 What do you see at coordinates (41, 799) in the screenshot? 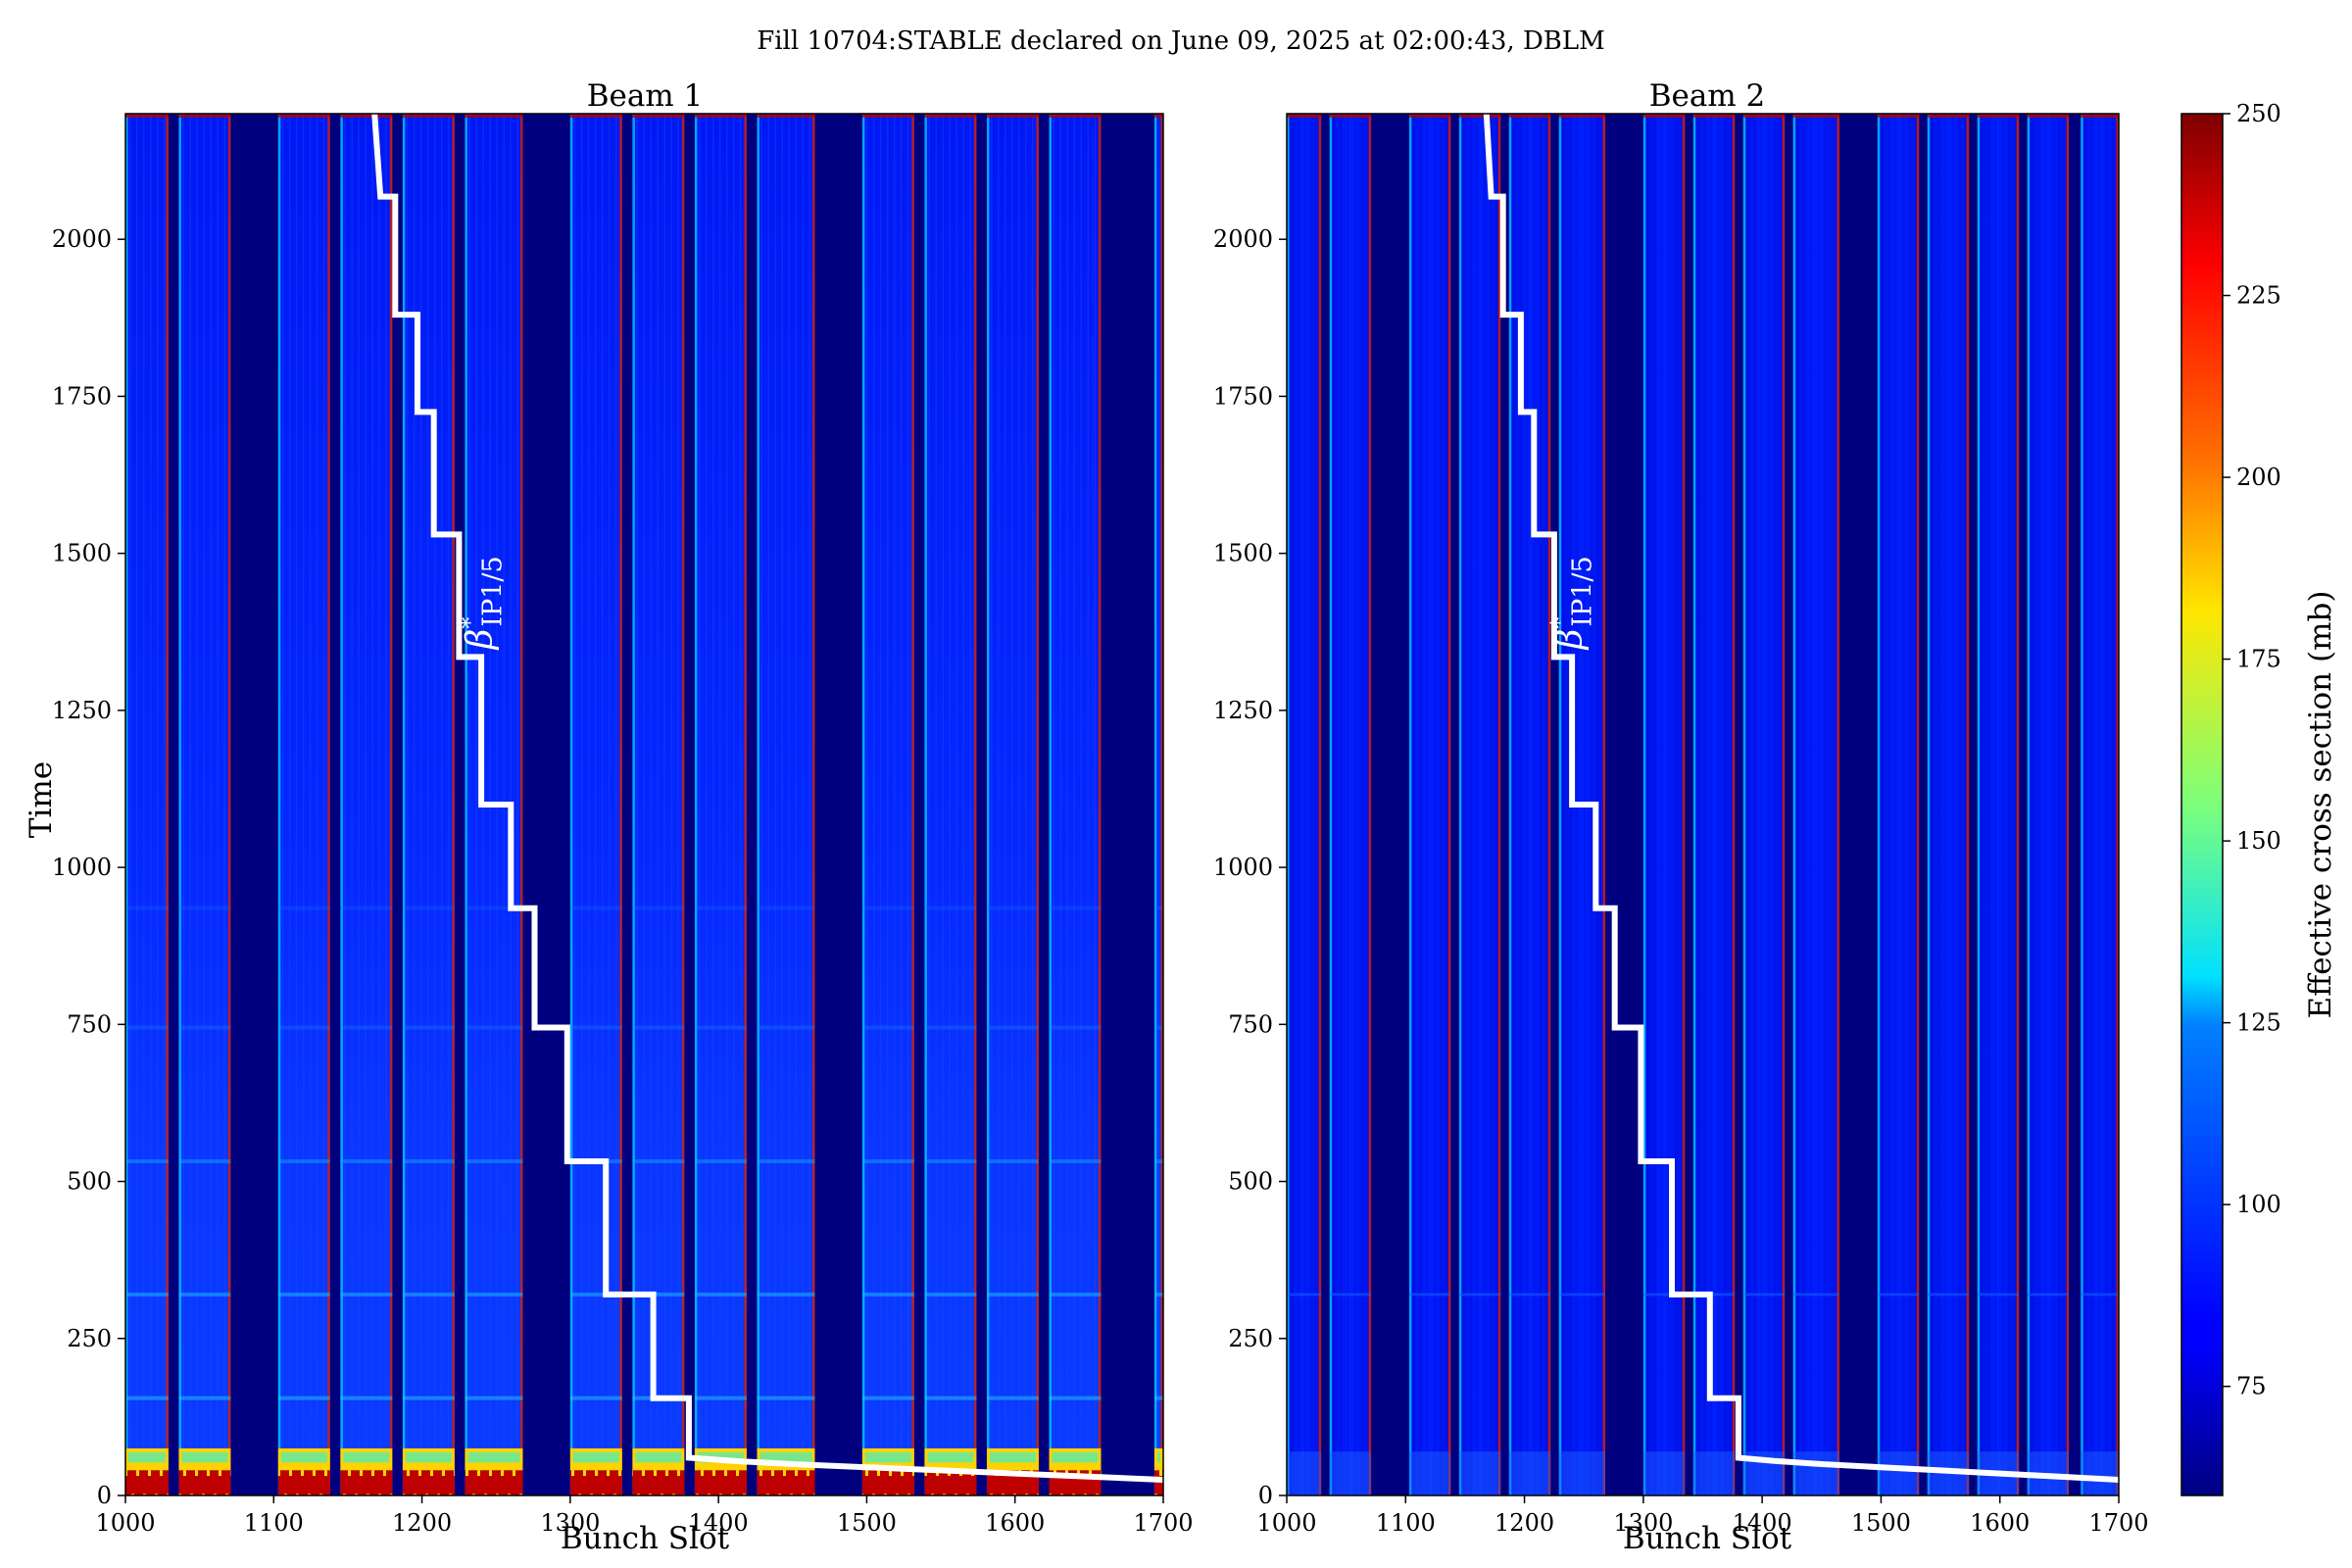
I see `beam1-y-label: Time` at bounding box center [41, 799].